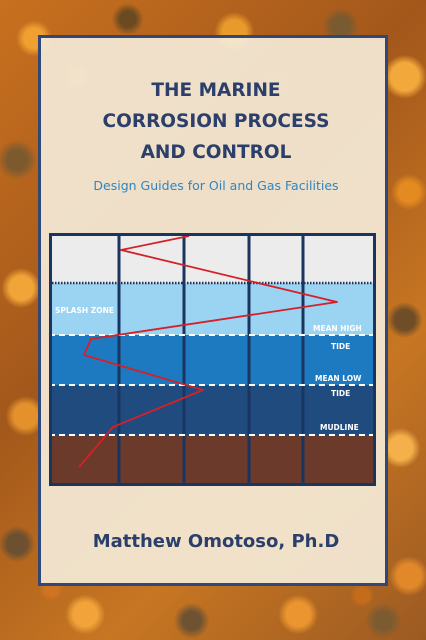 Image resolution: width=426 pixels, height=640 pixels. I want to click on submerged-zone, so click(212, 410).